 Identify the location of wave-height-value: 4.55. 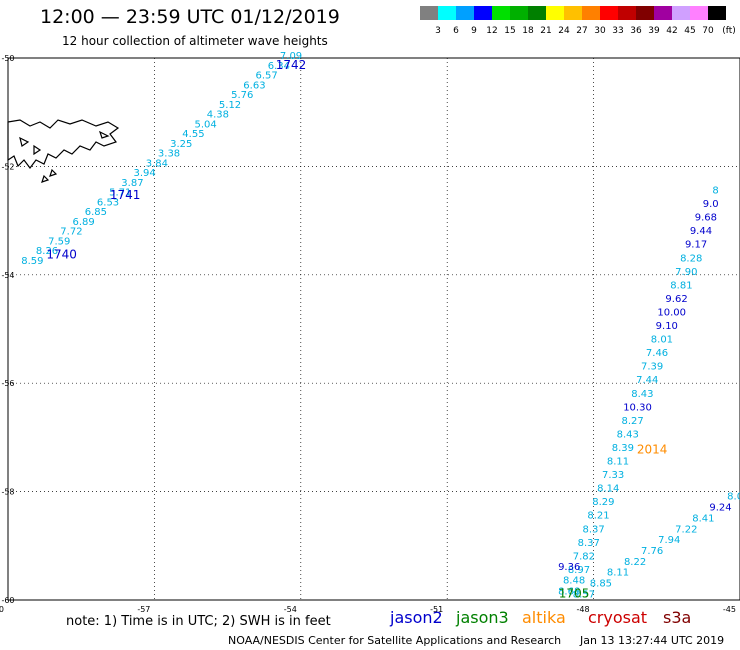
(193, 134).